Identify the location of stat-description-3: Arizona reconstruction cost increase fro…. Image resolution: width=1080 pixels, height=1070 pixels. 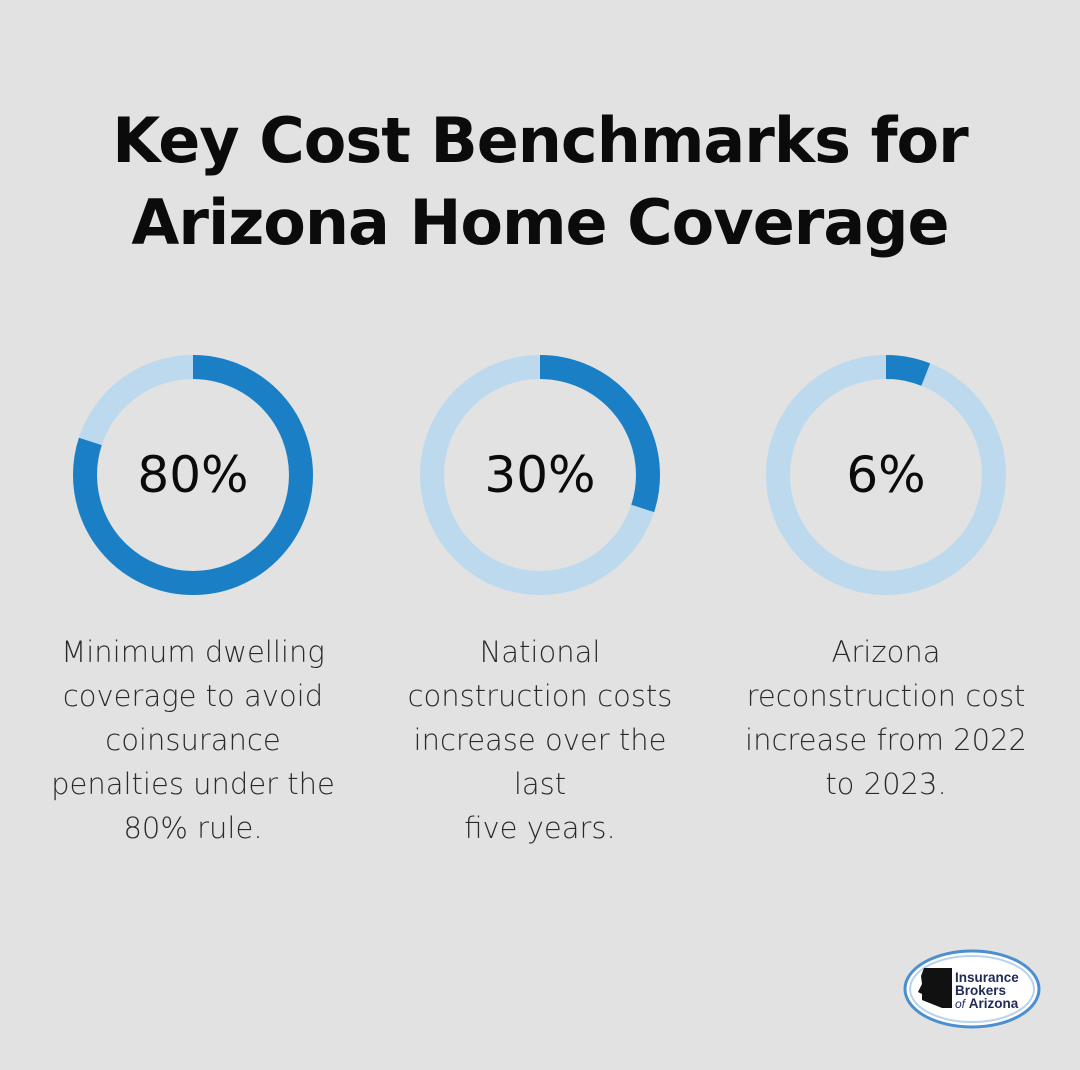
(886, 718).